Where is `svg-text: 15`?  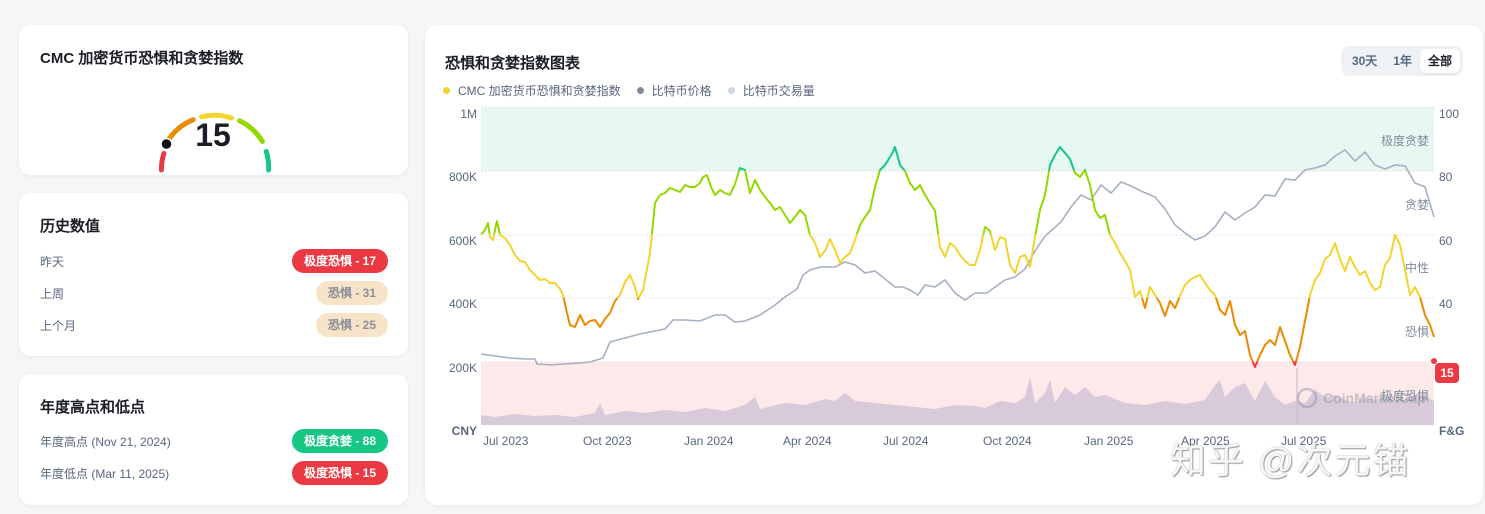 svg-text: 15 is located at coordinates (1447, 373).